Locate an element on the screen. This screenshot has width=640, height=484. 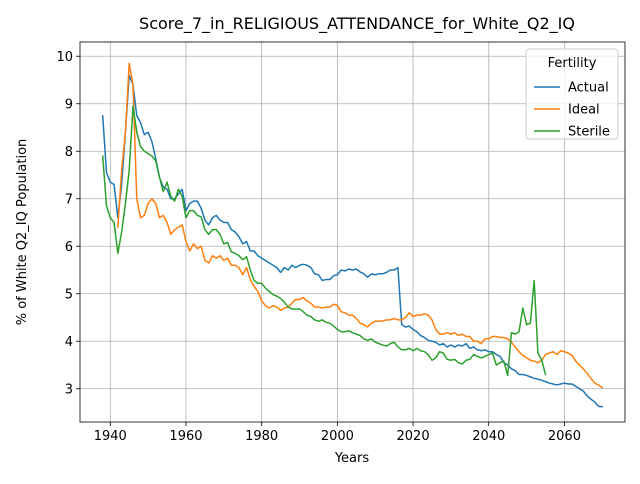
x-axis-ticks: 1940 1960 1980 2000 2020 2040 2060 is located at coordinates (337, 433).